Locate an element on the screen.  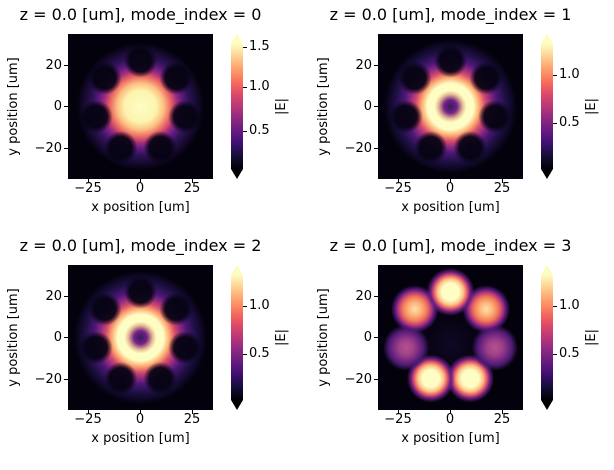
subplot-title: z = 0.0 [um], mode_index = 0 is located at coordinates (140, 14).